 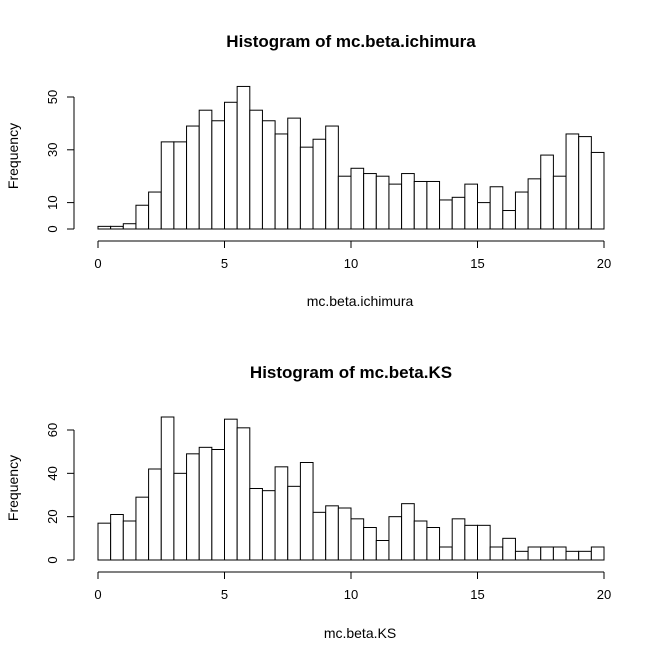 What do you see at coordinates (52, 516) in the screenshot?
I see `y-tick-label: 20` at bounding box center [52, 516].